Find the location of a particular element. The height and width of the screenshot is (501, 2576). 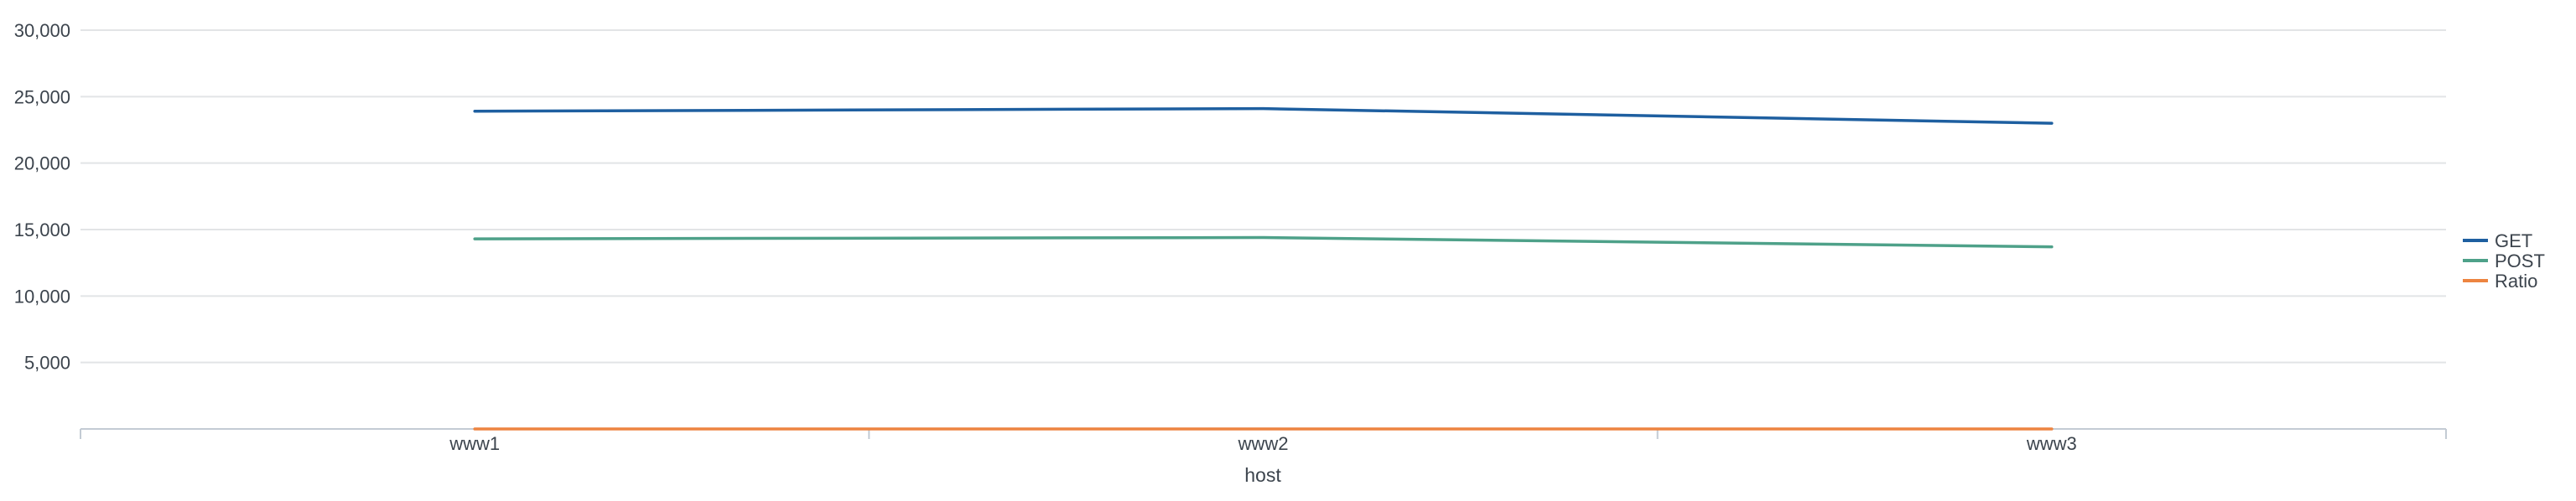

x-tick-label: www2 is located at coordinates (1263, 443).